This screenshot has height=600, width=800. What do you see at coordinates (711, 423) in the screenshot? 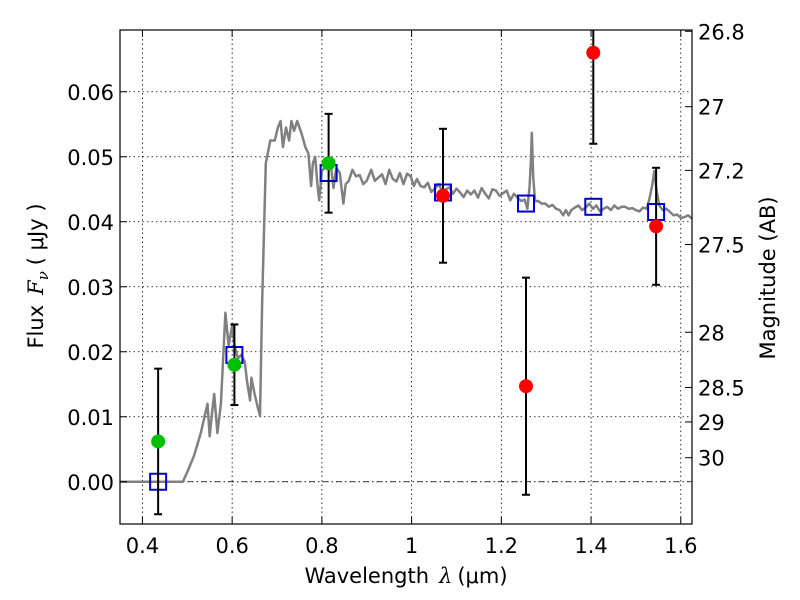
I see `y2-tick-label: 29` at bounding box center [711, 423].